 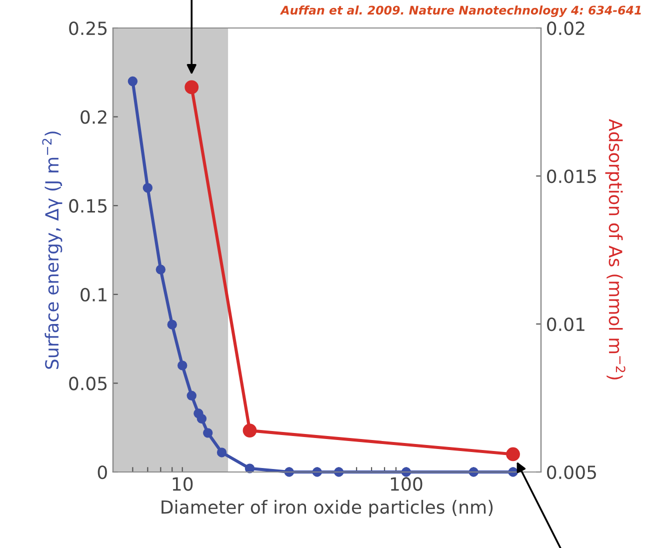 What do you see at coordinates (571, 176) in the screenshot?
I see `y2-tick-label: 0.015` at bounding box center [571, 176].